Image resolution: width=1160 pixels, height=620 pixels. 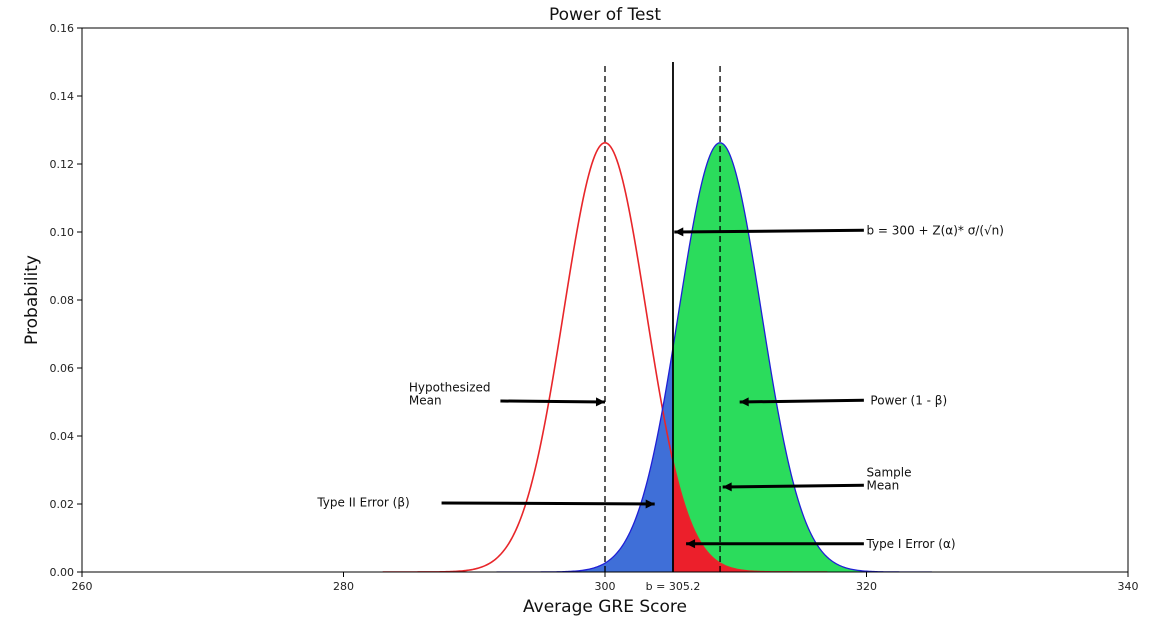 What do you see at coordinates (793, 486) in the screenshot?
I see `sample-mean-annotation-arrow` at bounding box center [793, 486].